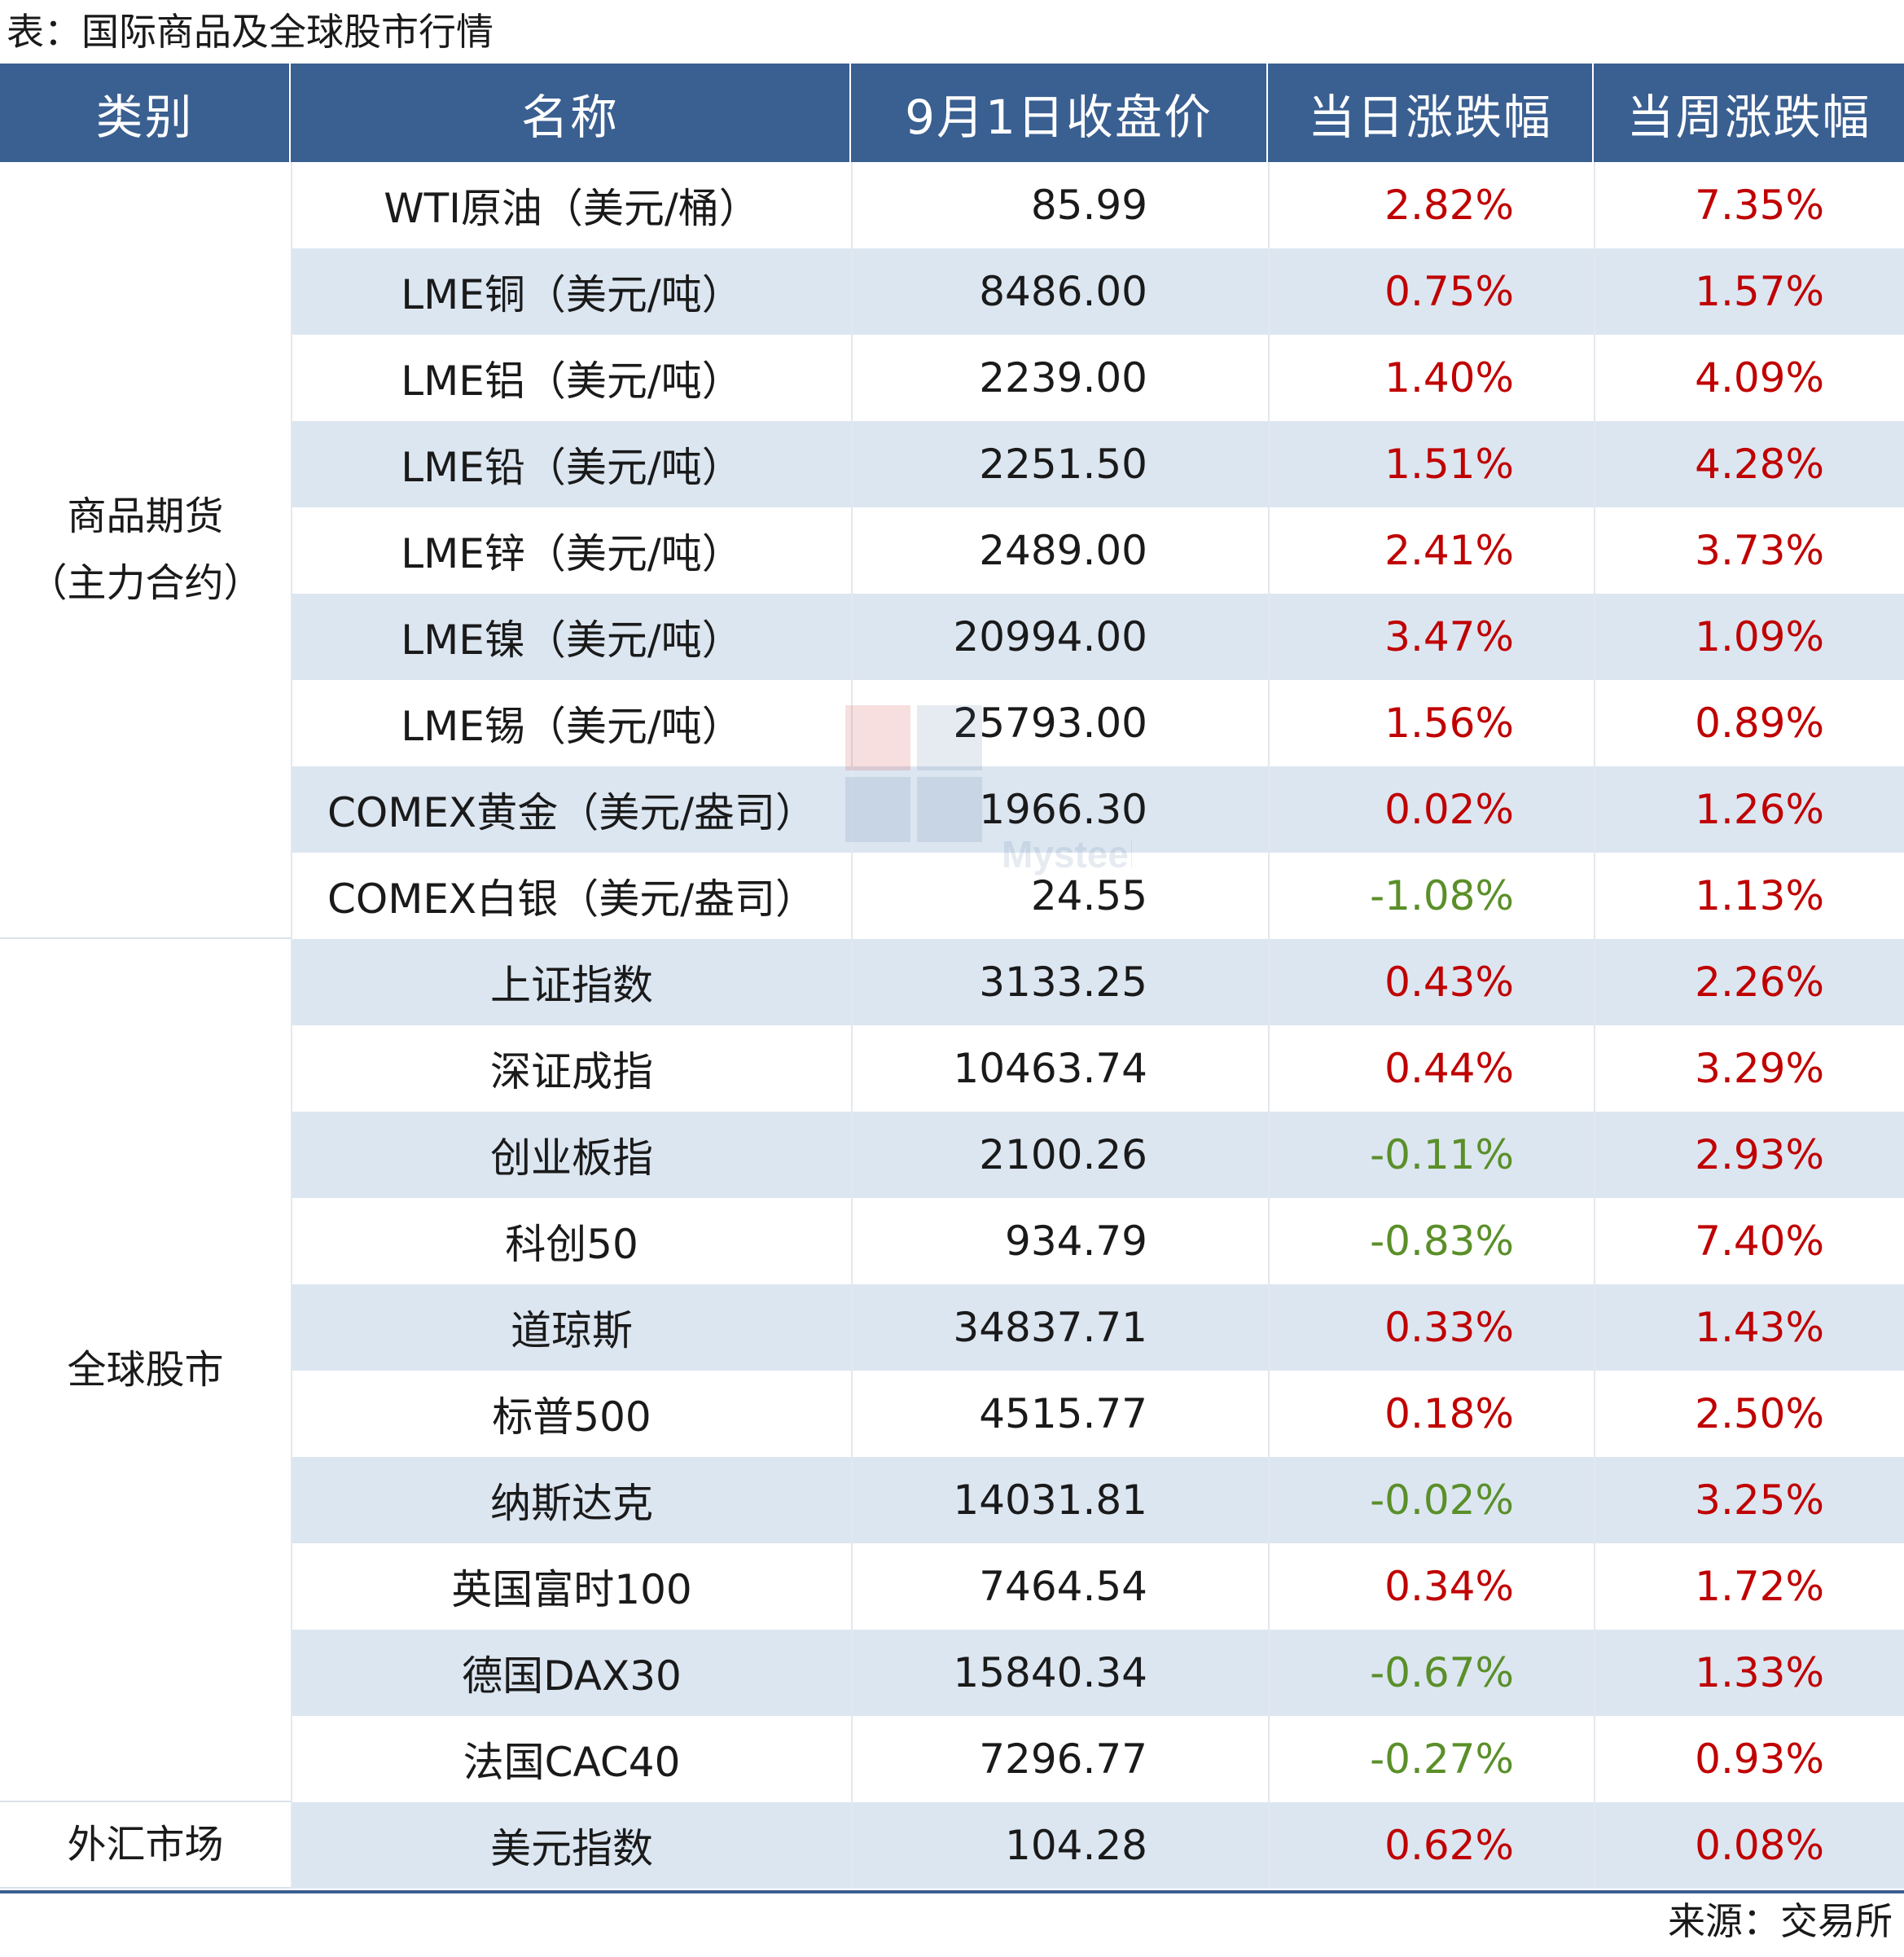 This screenshot has height=1957, width=1904. I want to click on row-week-change: 3.73%, so click(1749, 550).